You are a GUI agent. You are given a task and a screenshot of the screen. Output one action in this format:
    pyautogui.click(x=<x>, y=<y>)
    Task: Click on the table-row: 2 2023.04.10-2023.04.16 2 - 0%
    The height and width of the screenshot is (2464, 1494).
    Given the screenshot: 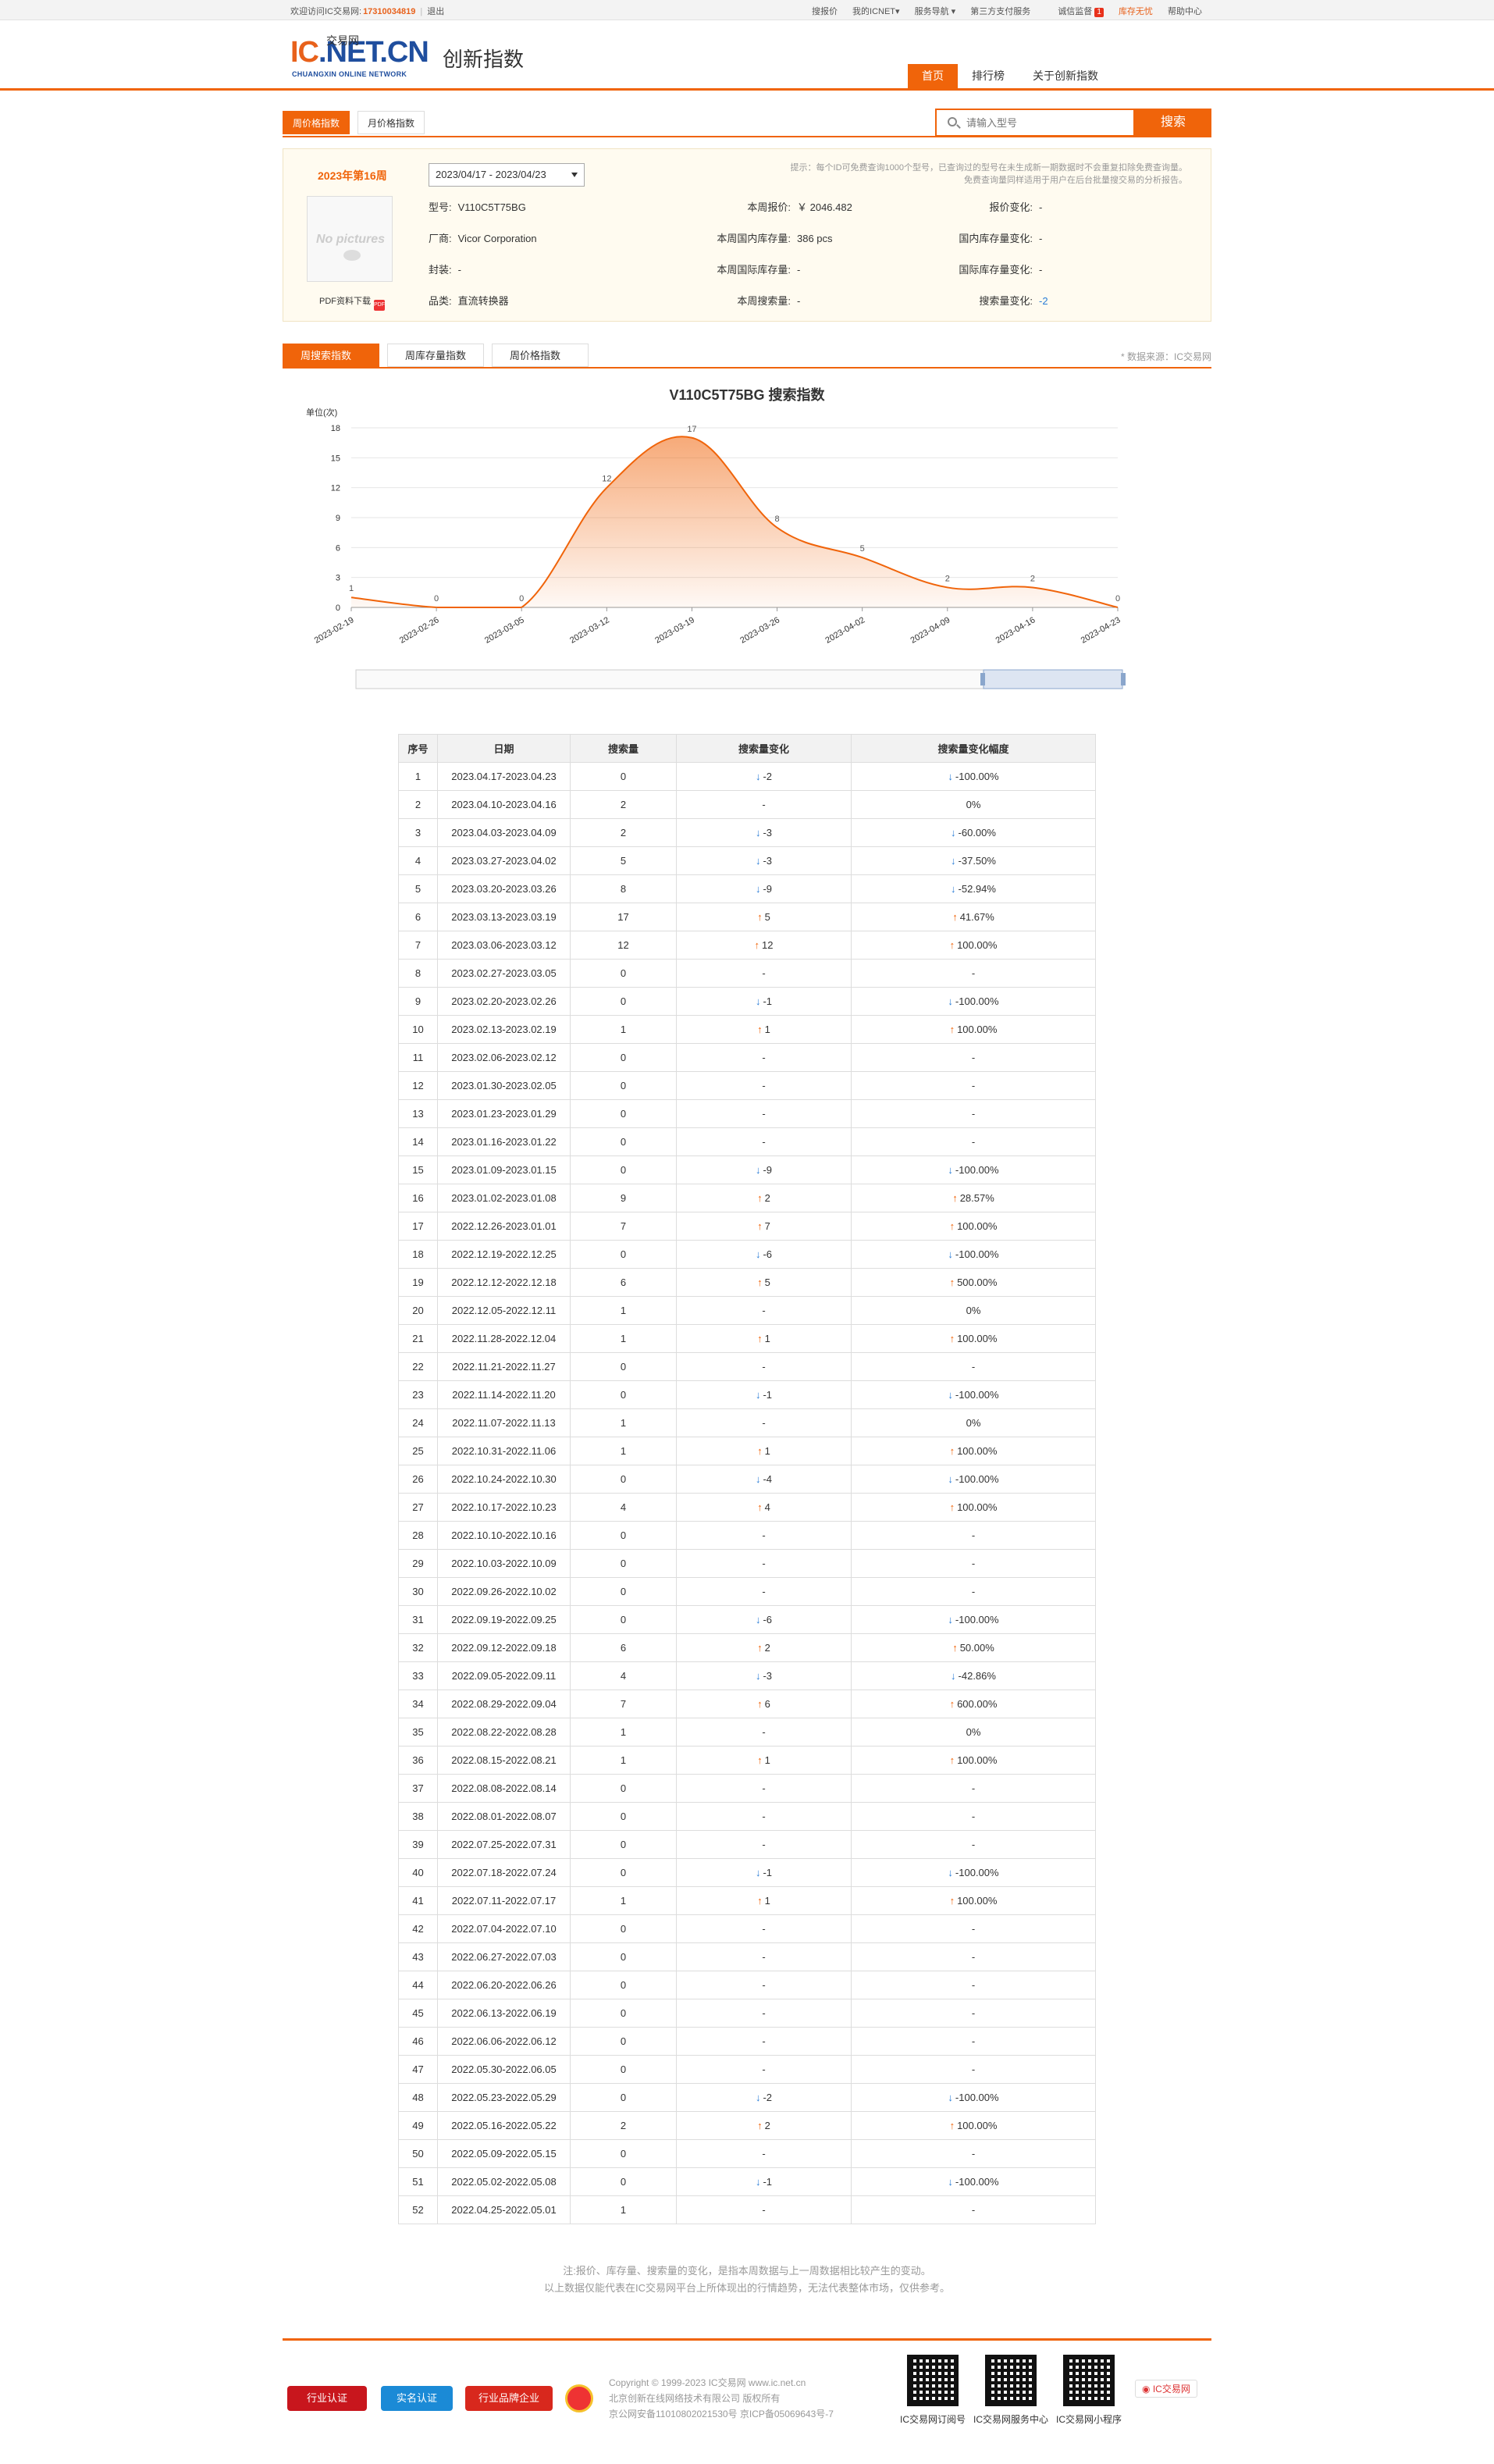 What is the action you would take?
    pyautogui.click(x=747, y=805)
    